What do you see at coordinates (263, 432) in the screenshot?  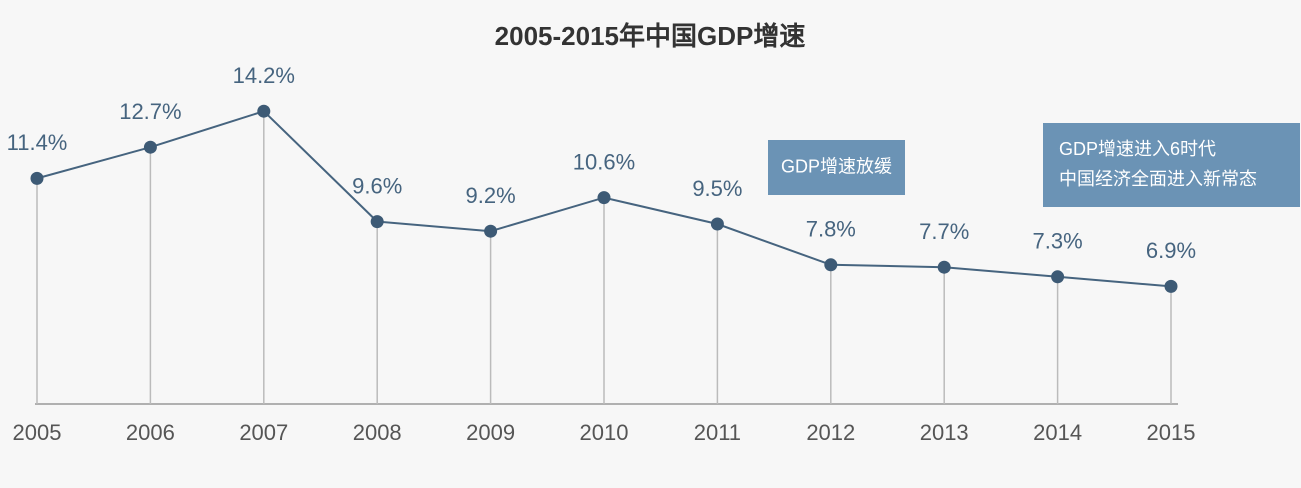 I see `x-tick-label: 2007` at bounding box center [263, 432].